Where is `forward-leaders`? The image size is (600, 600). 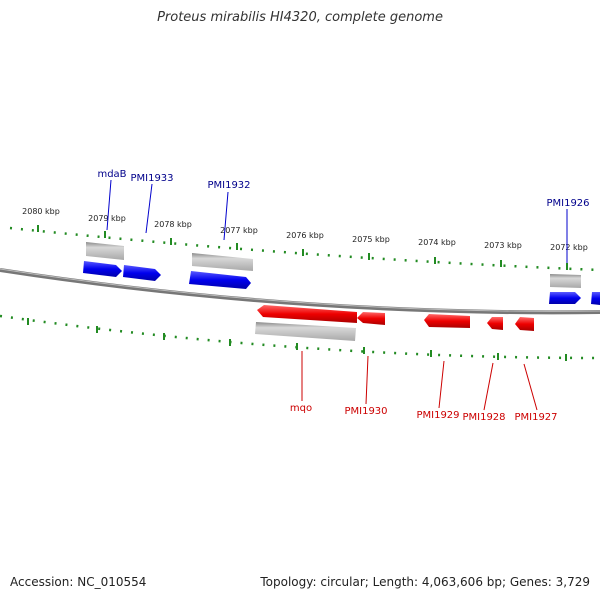 forward-leaders is located at coordinates (337, 221).